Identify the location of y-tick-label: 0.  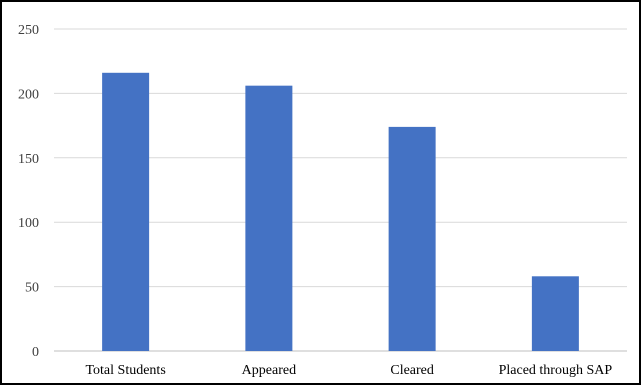
(35, 352).